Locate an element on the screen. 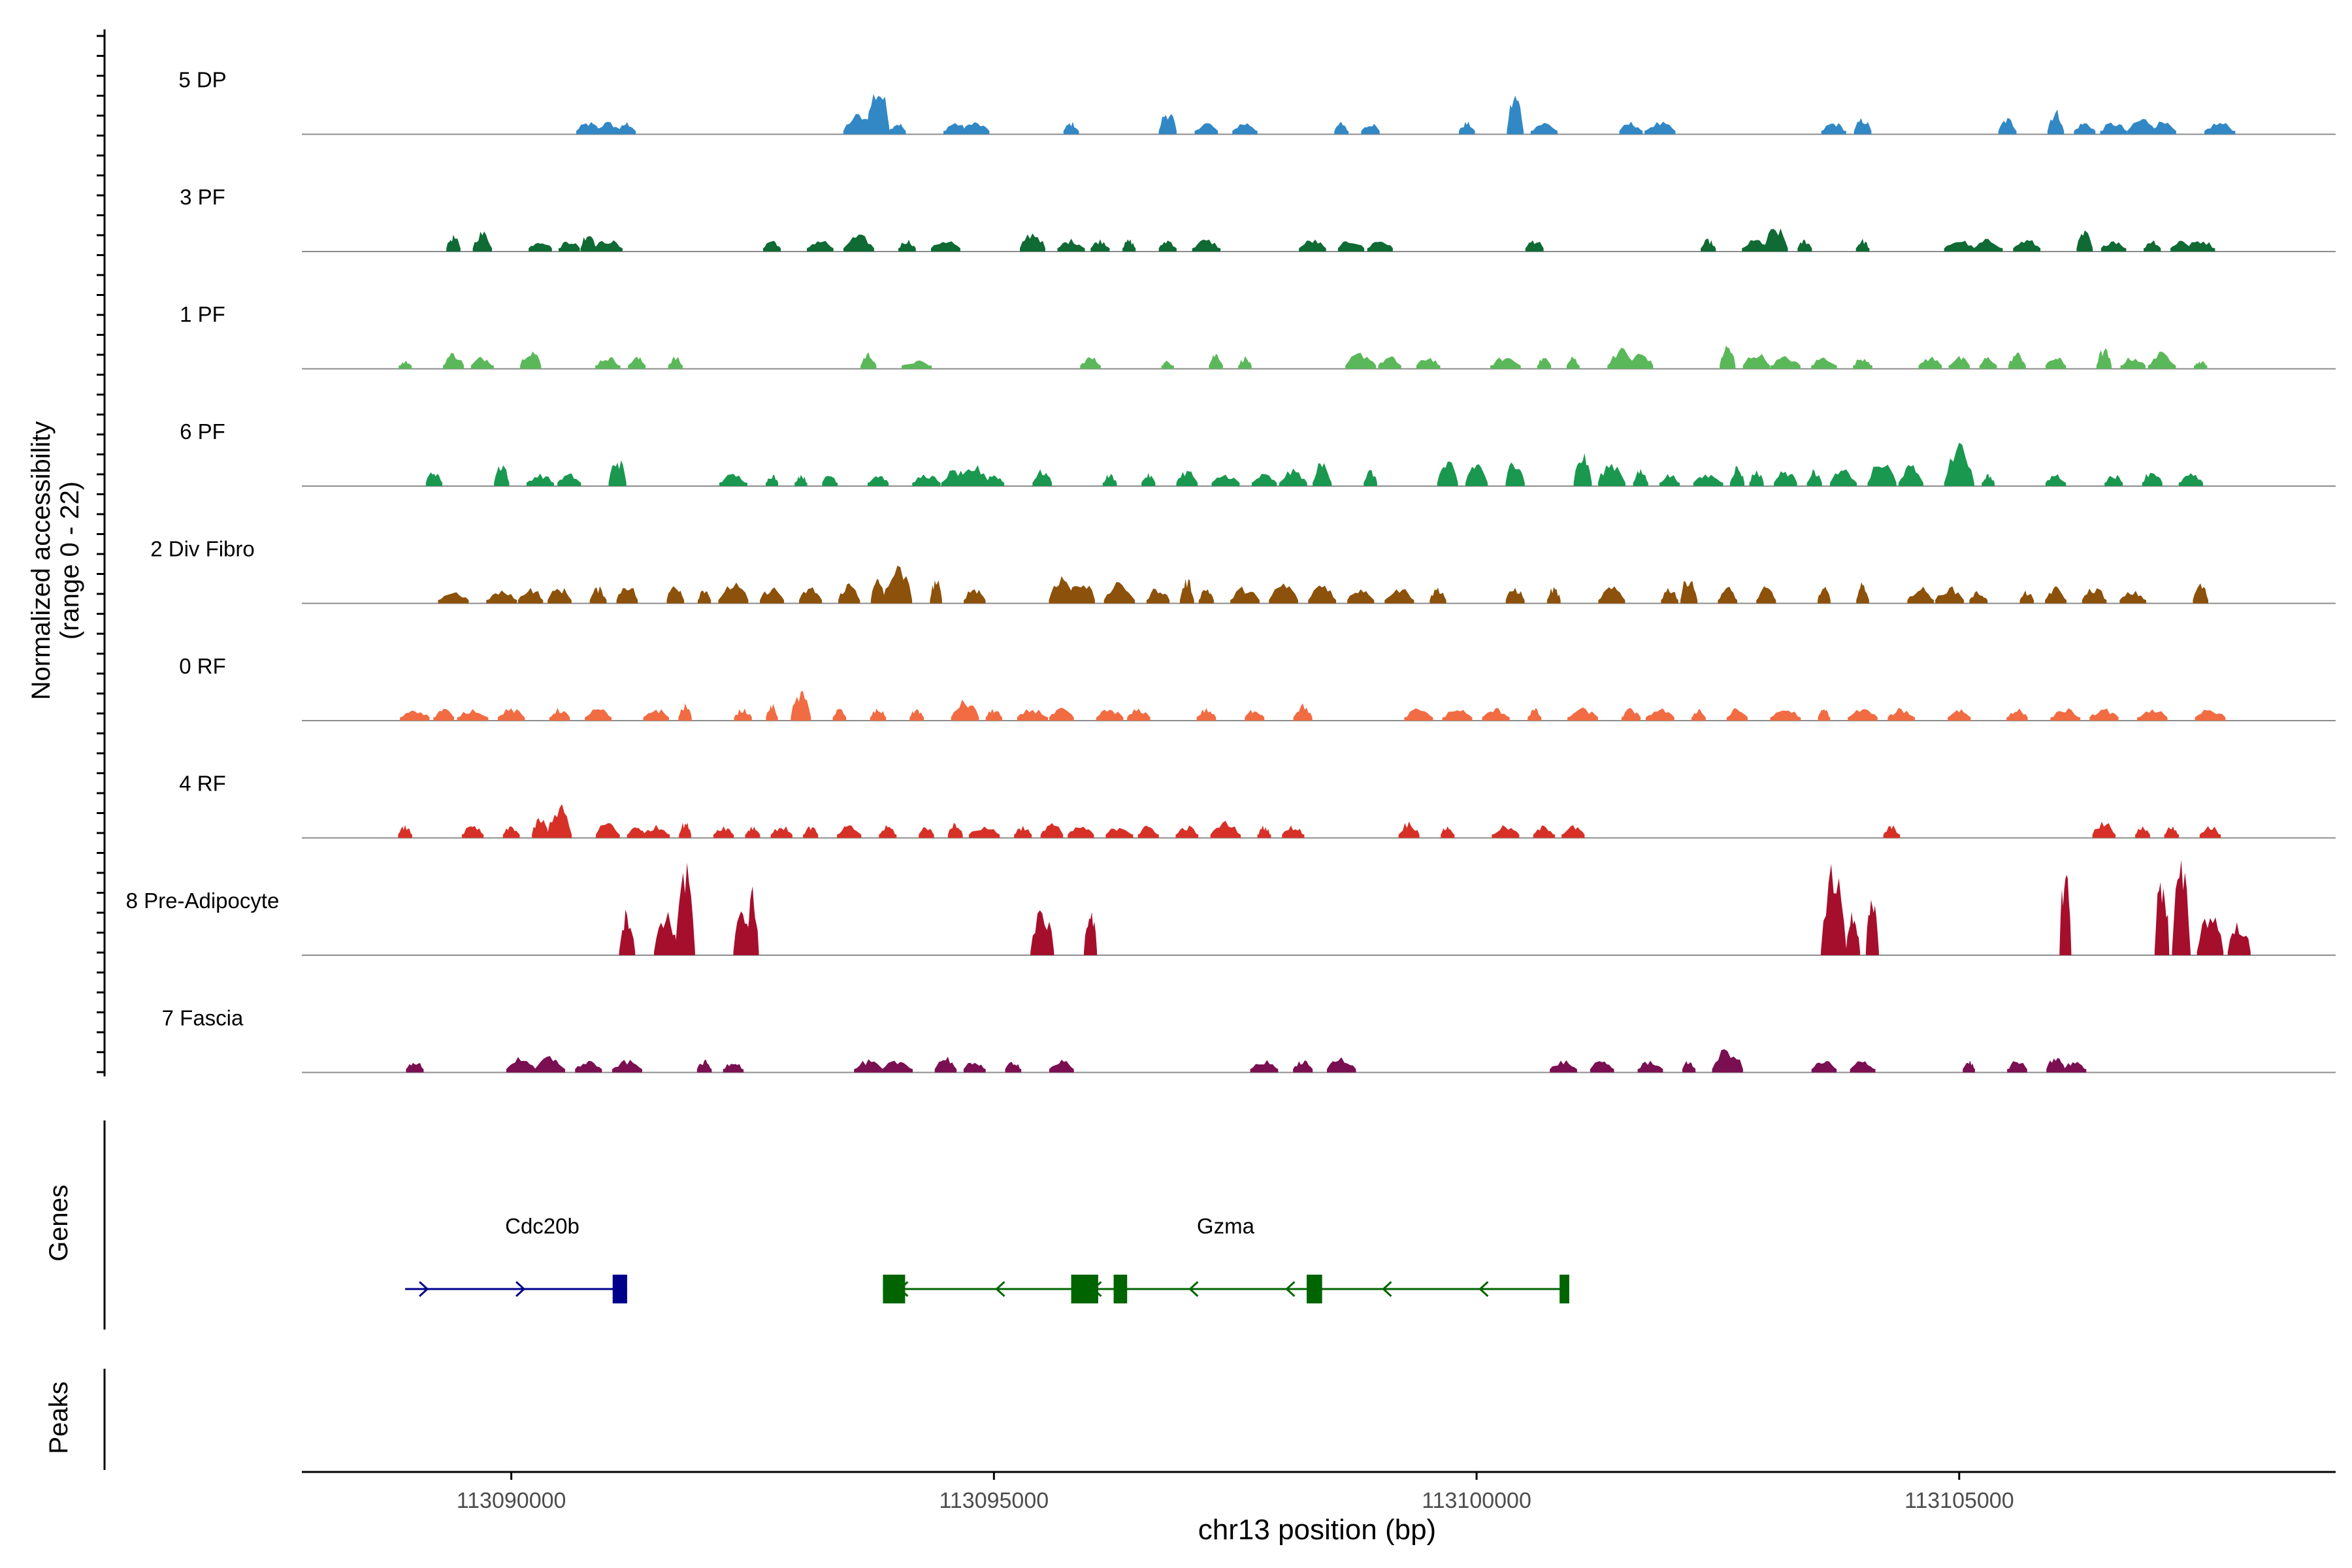  track-6-pf: 6 PF is located at coordinates (1258, 453).